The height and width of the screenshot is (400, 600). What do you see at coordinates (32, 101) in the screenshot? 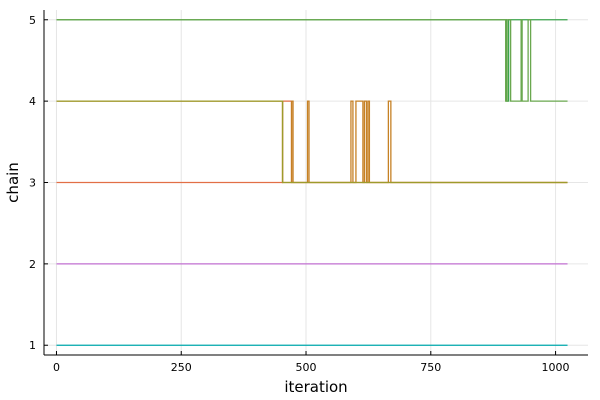
I see `y-tick-label: 4` at bounding box center [32, 101].